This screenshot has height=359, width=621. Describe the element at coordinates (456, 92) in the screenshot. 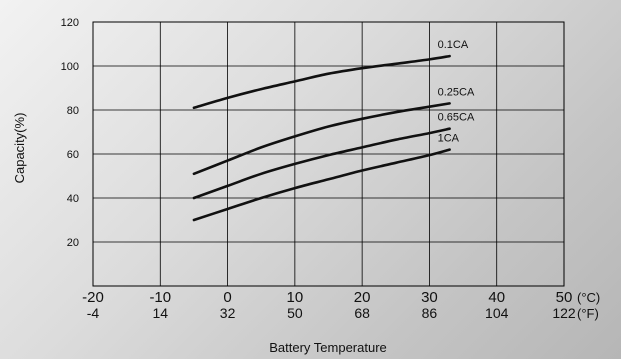

I see `series-label: 0.25CA` at that location.